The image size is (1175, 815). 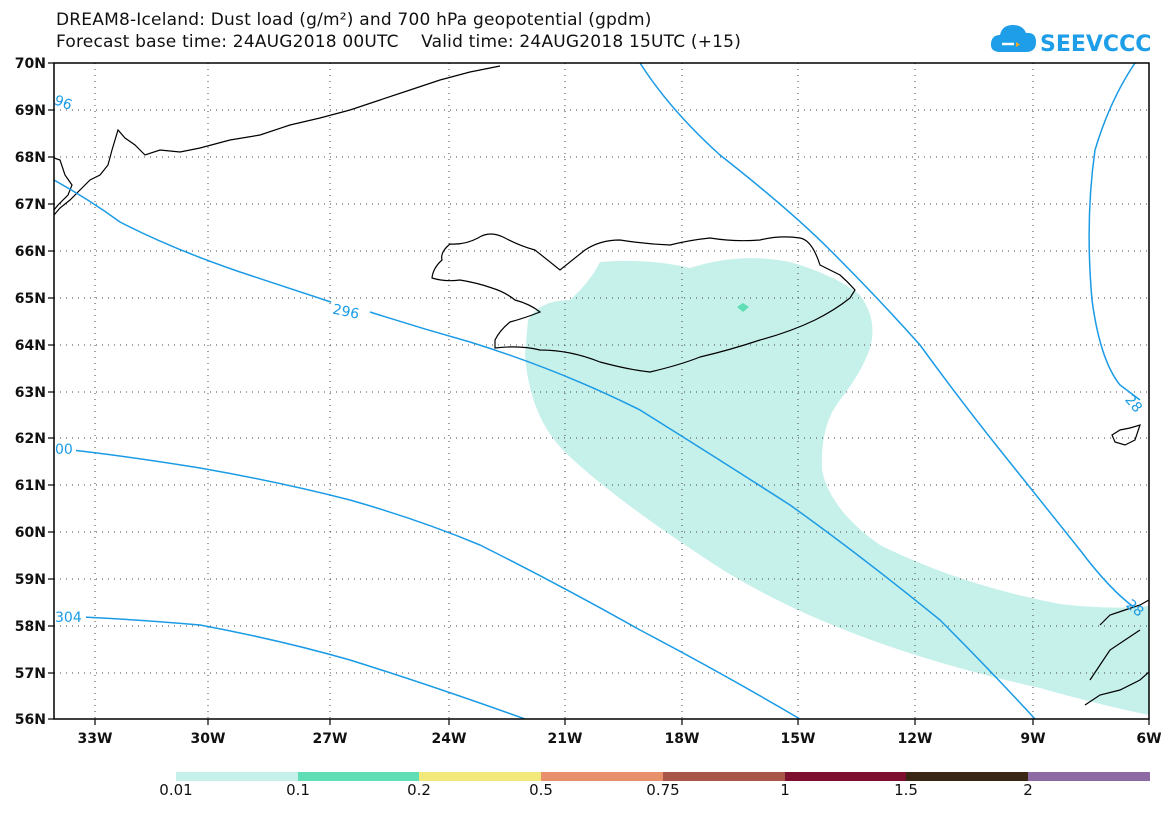 I want to click on lon-label: 15W, so click(x=798, y=739).